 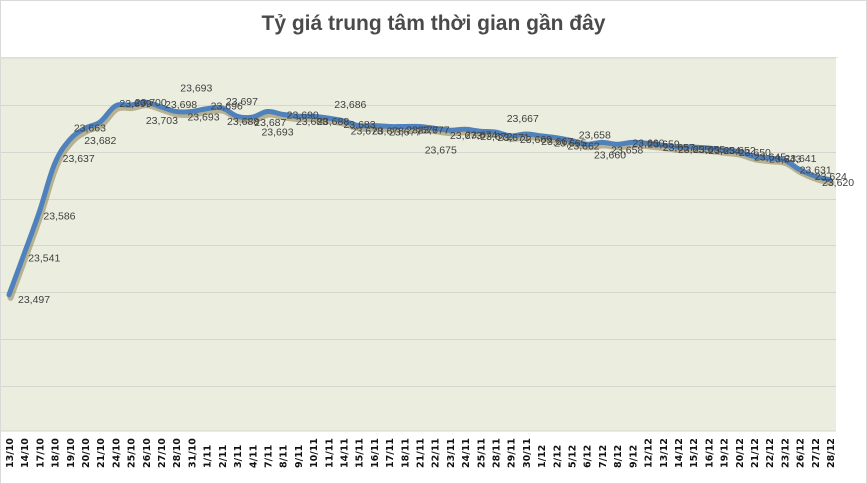 I want to click on data-label: 23,700, so click(x=151, y=103).